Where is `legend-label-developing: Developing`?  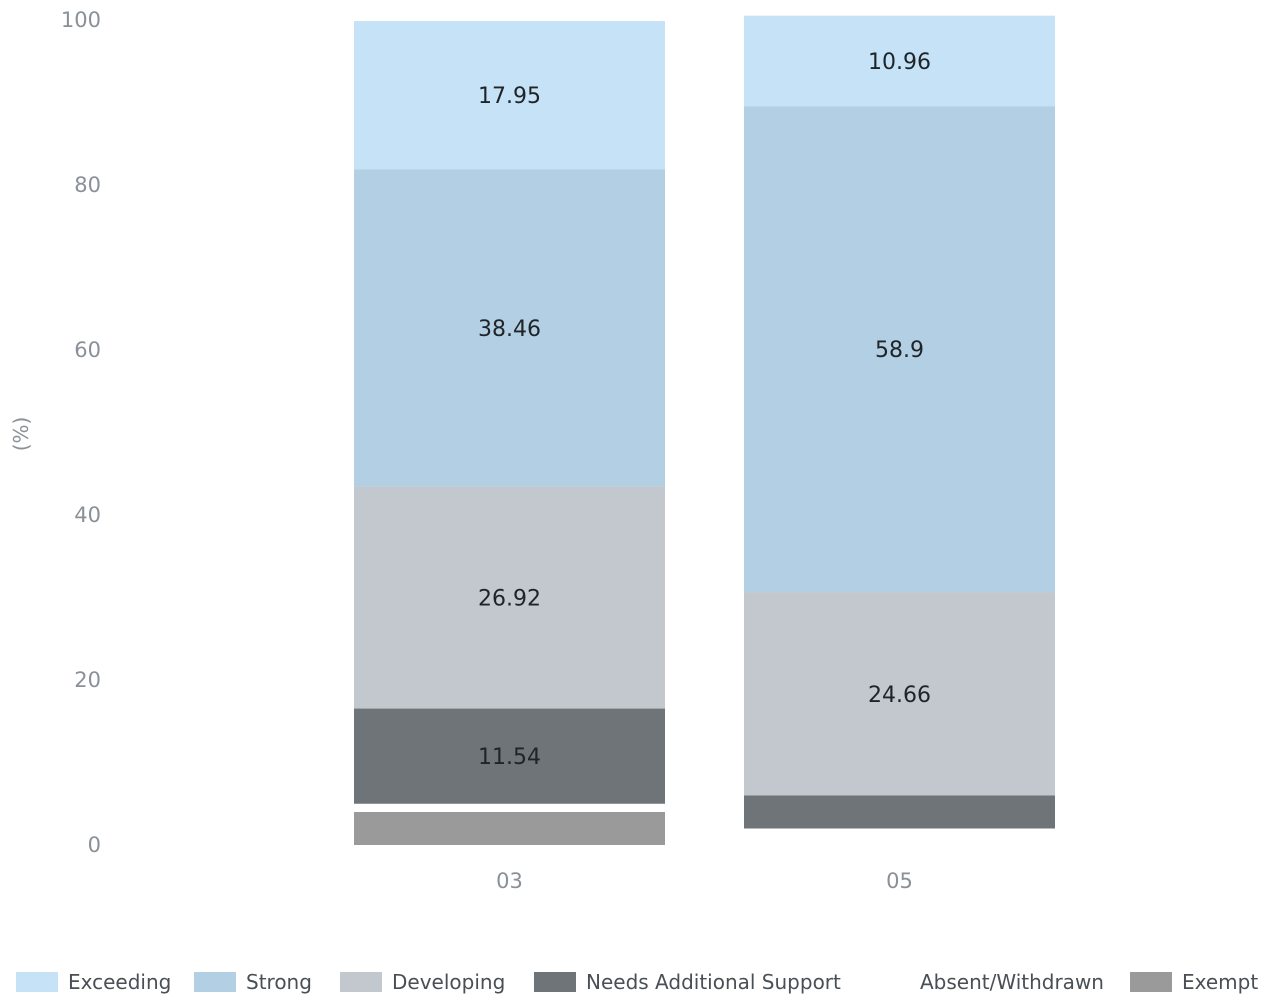 legend-label-developing: Developing is located at coordinates (448, 982).